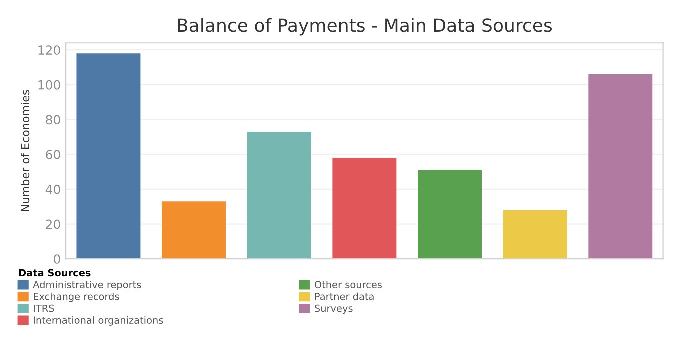  Describe the element at coordinates (53, 120) in the screenshot. I see `y-tick-label: 80` at that location.